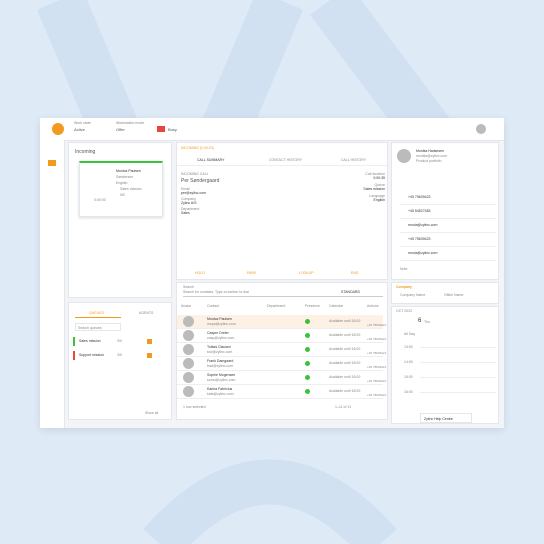 This screenshot has width=544, height=544. I want to click on help-button: Zylinc Help Centre, so click(446, 418).